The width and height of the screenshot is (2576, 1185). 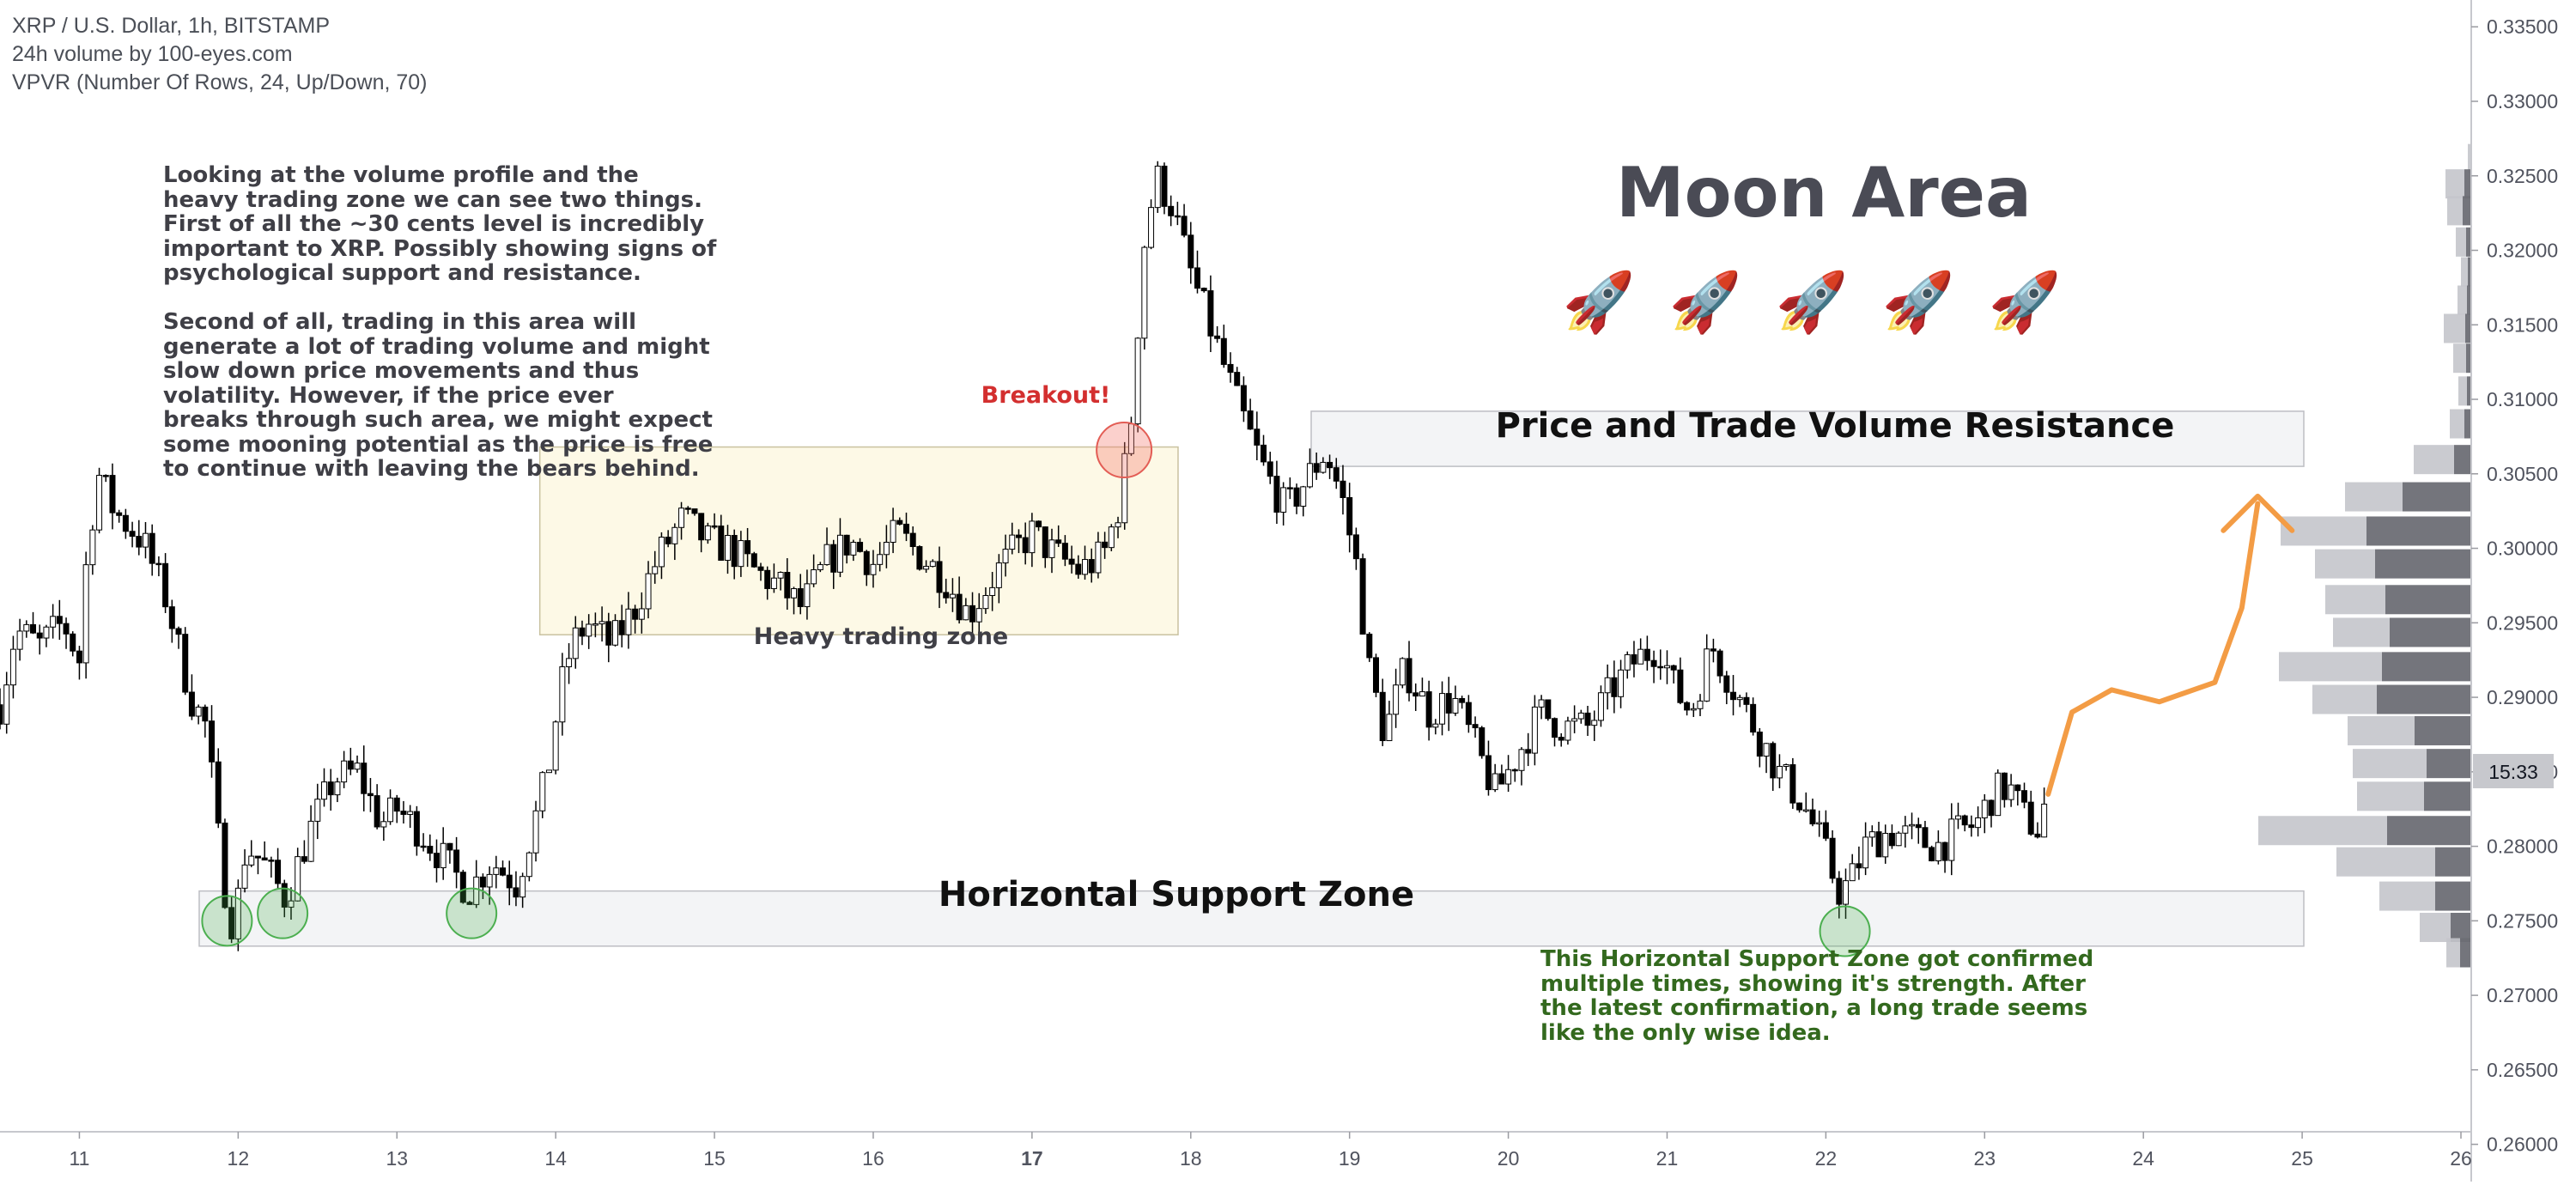 I want to click on support-zone-label: Horizontal Support Zone, so click(x=1177, y=895).